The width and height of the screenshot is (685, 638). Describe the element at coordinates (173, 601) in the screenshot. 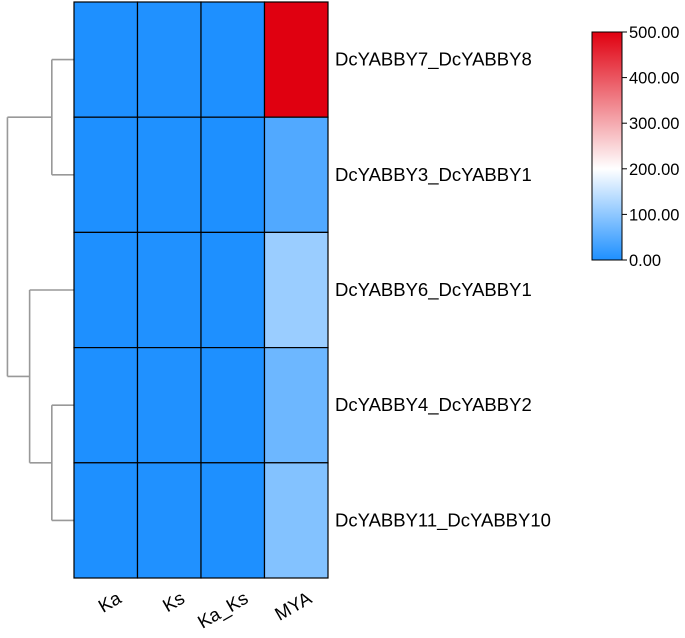

I see `column-label: Ks` at that location.